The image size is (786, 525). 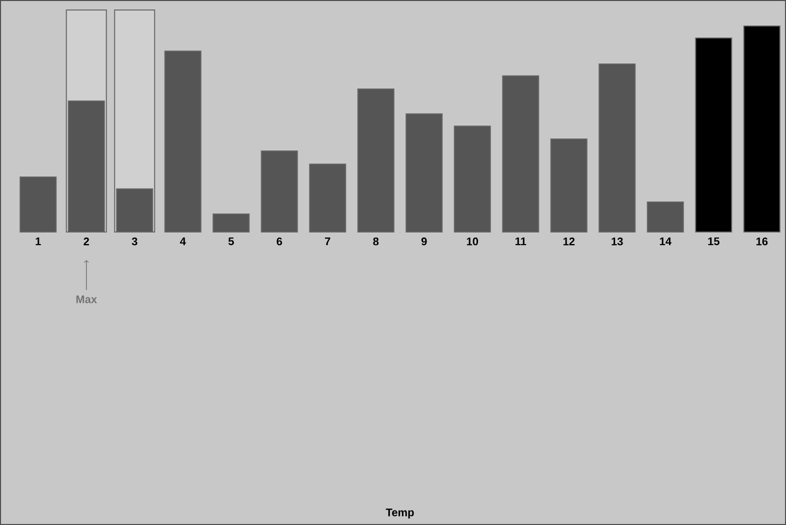 What do you see at coordinates (279, 242) in the screenshot?
I see `x-tick-label: 6` at bounding box center [279, 242].